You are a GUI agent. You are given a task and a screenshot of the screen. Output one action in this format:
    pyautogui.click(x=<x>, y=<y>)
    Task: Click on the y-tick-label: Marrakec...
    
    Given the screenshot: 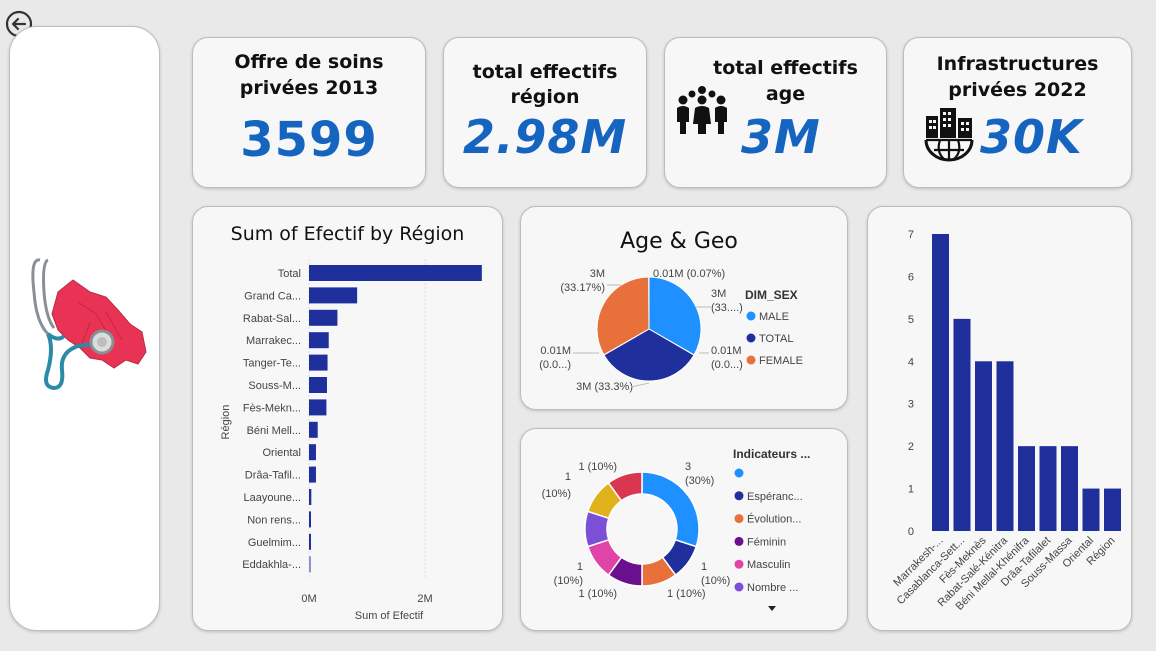 What is the action you would take?
    pyautogui.click(x=273, y=341)
    